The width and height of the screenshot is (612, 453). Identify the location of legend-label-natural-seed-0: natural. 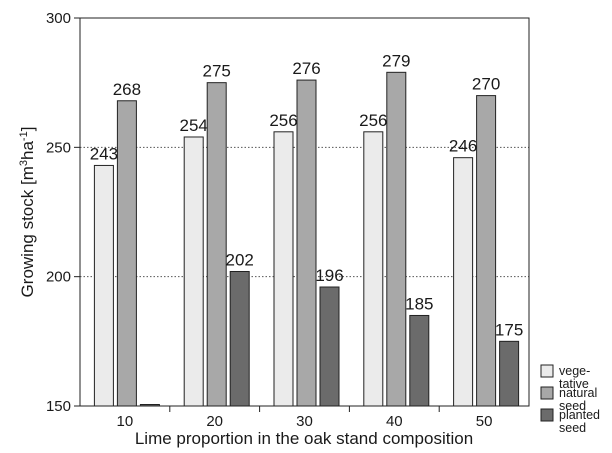
(578, 393).